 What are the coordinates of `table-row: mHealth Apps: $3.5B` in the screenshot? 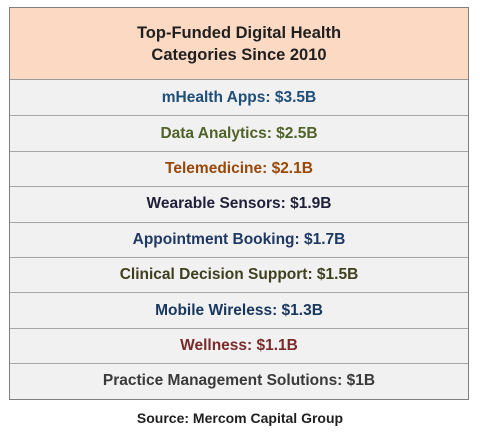 It's located at (239, 98).